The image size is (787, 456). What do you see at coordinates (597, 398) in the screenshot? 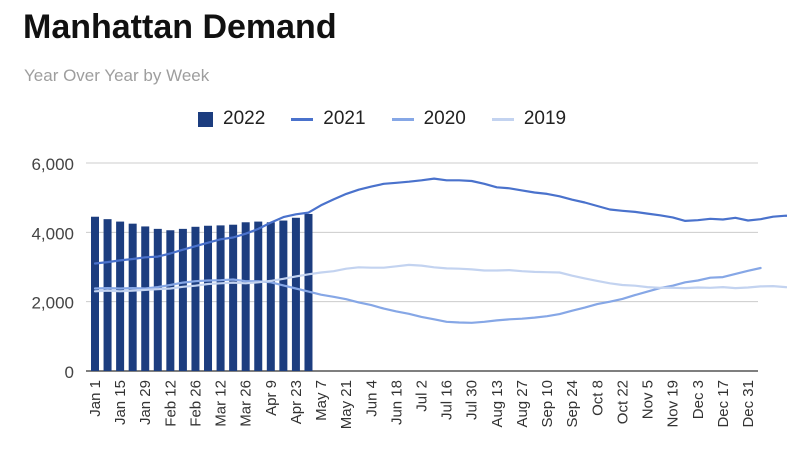
I see `x-tick-label: Oct 8` at bounding box center [597, 398].